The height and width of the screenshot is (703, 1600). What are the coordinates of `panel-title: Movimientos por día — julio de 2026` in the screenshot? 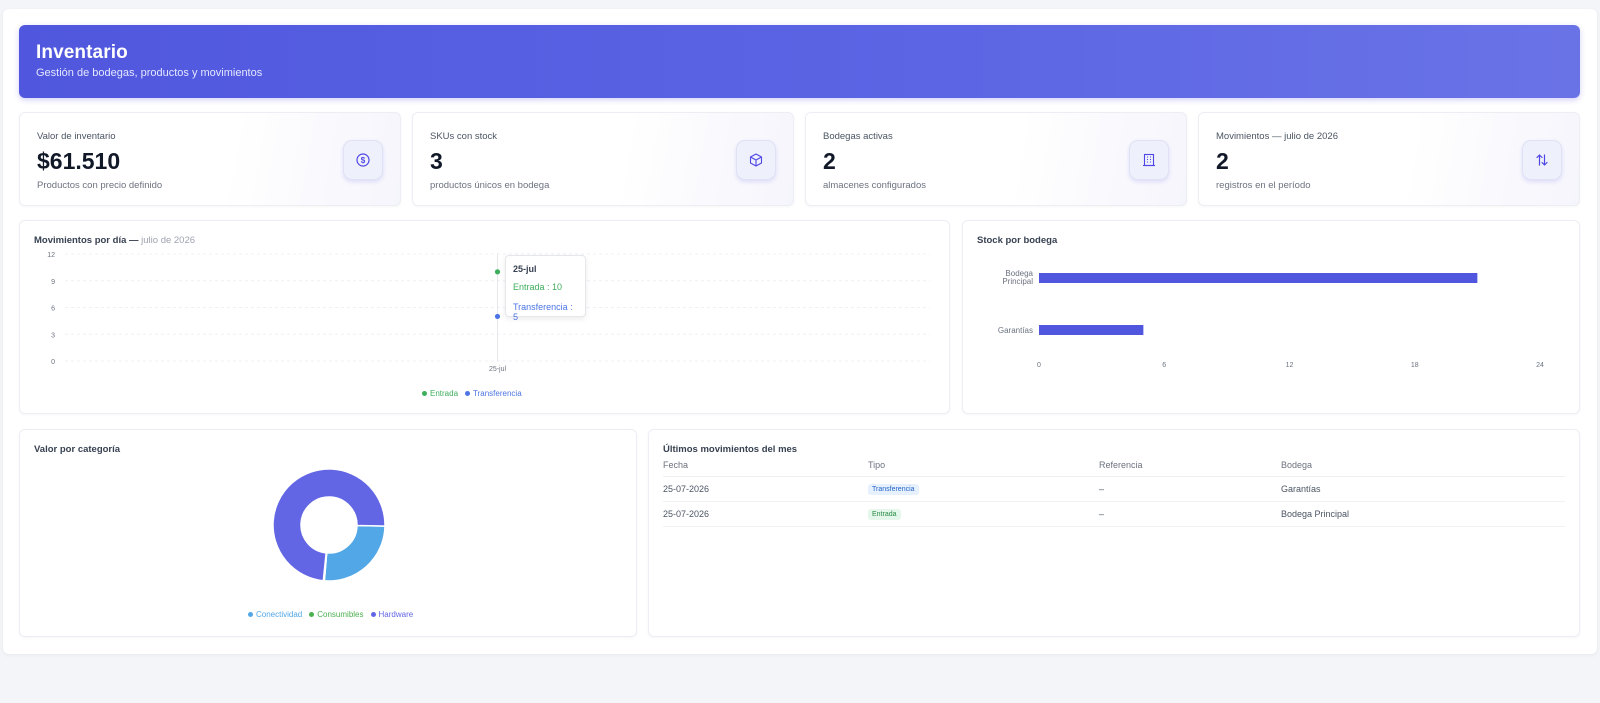 It's located at (114, 240).